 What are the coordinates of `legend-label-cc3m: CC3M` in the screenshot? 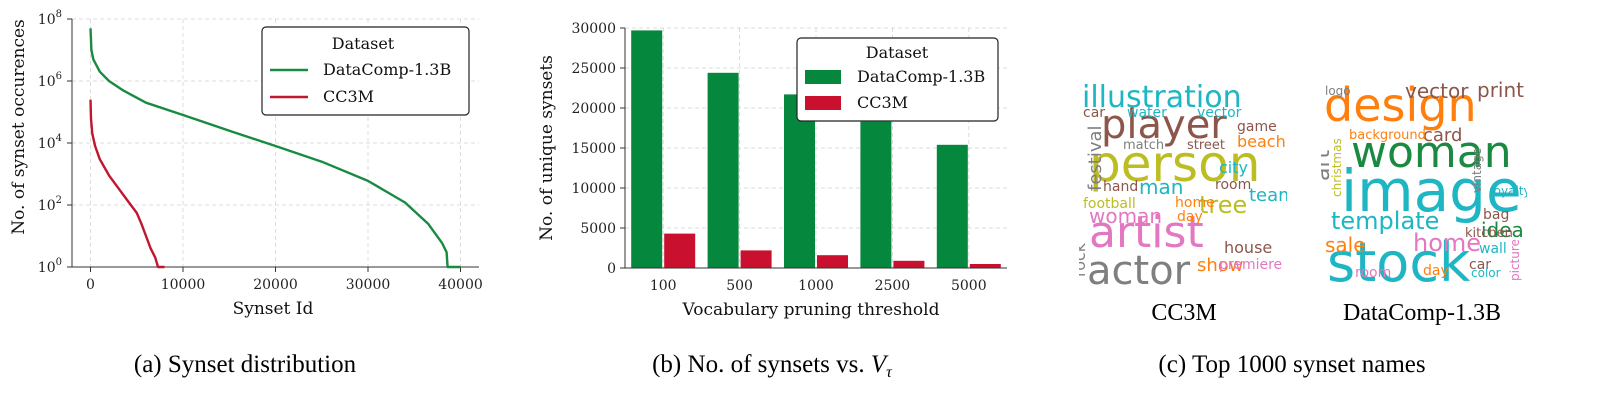 It's located at (882, 102).